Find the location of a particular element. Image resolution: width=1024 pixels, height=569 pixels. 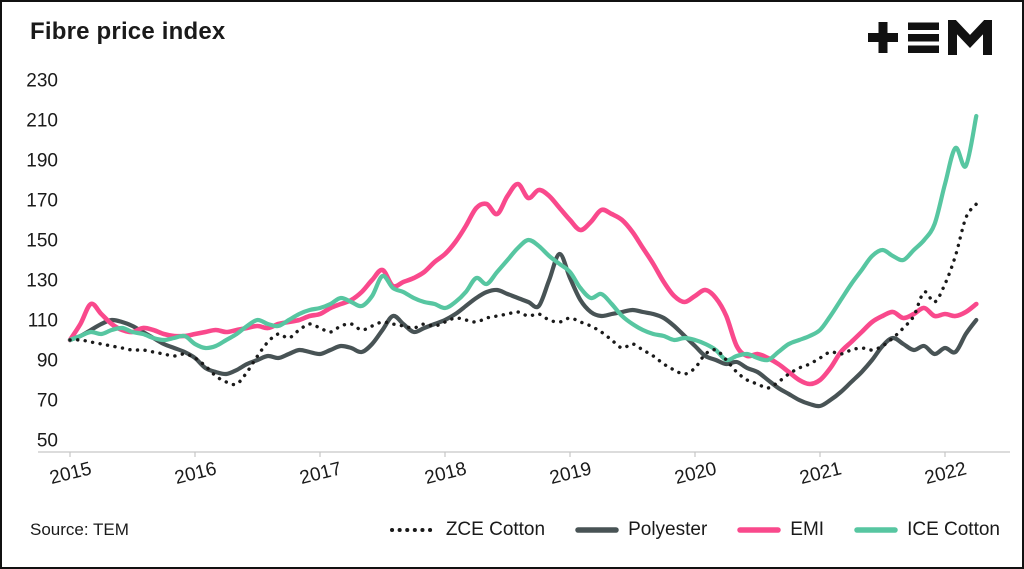

y-tick-label: 230 is located at coordinates (42, 81).